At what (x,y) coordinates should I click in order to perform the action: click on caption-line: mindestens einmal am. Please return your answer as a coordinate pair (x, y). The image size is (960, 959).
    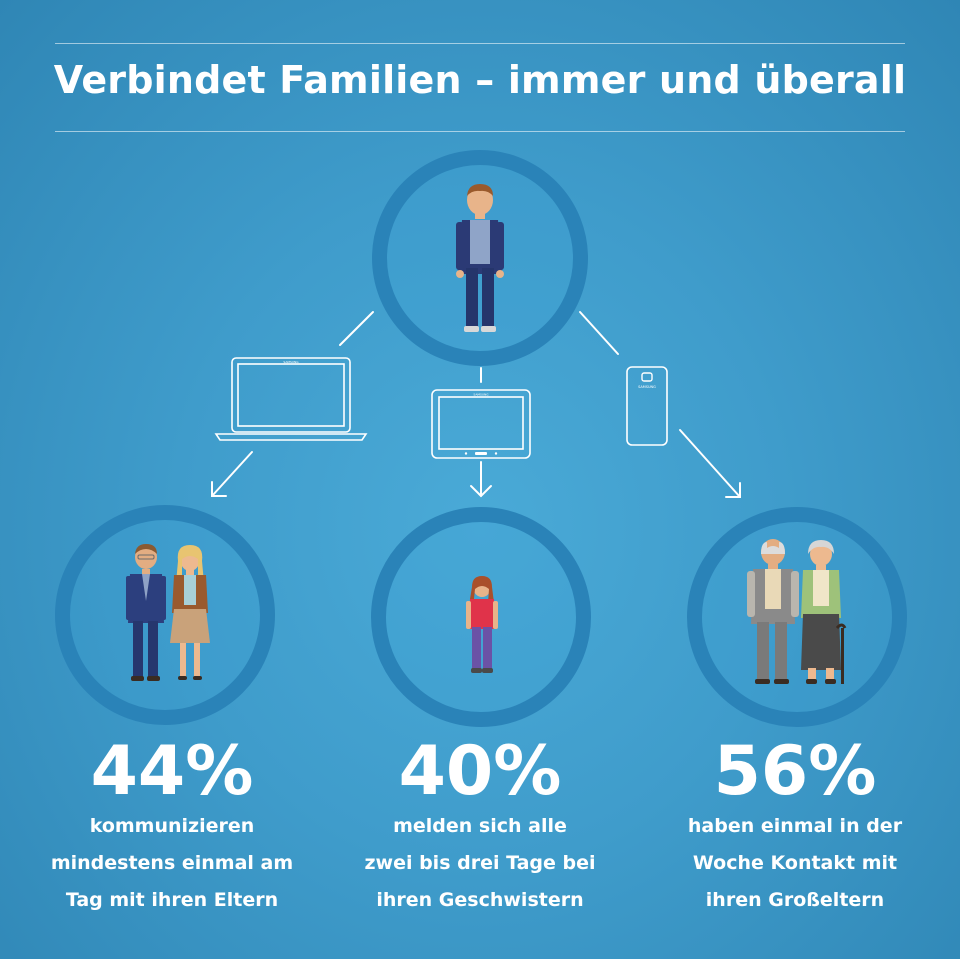
    Looking at the image, I should click on (172, 863).